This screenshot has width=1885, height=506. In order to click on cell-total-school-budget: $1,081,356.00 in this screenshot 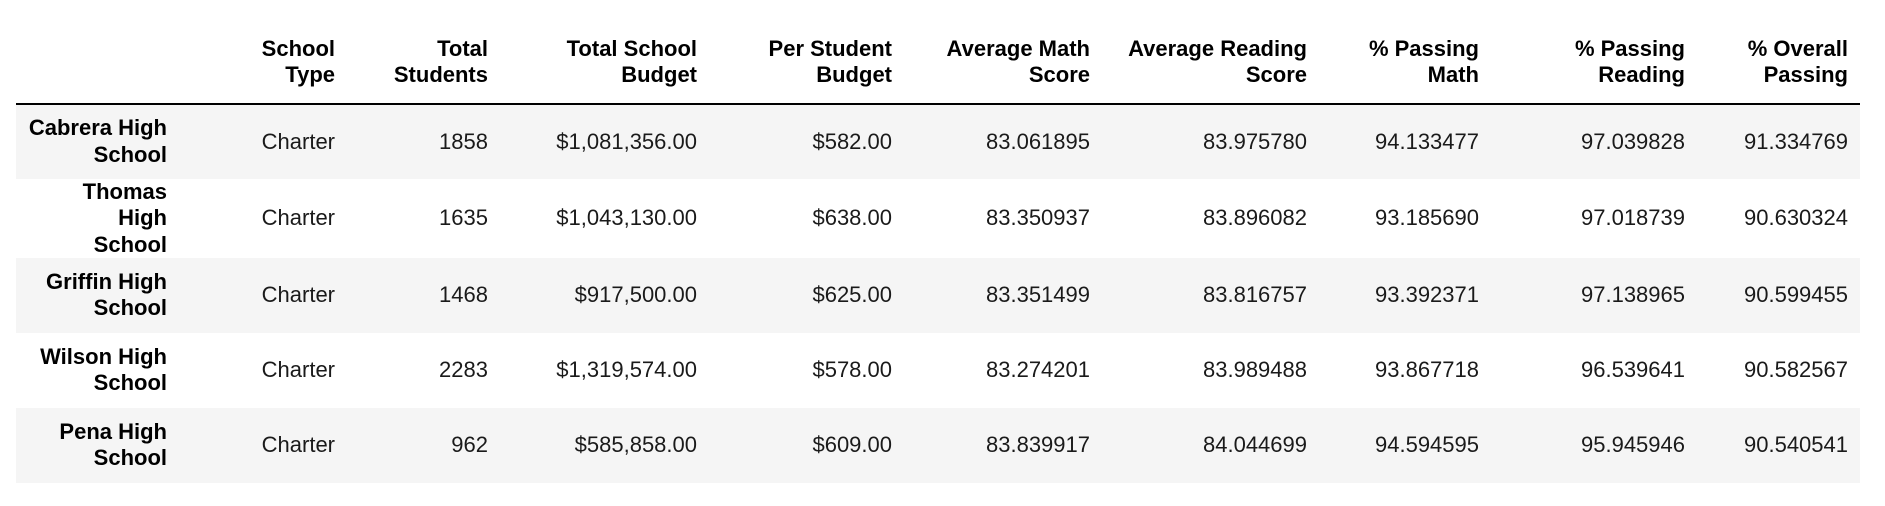, I will do `click(626, 141)`.